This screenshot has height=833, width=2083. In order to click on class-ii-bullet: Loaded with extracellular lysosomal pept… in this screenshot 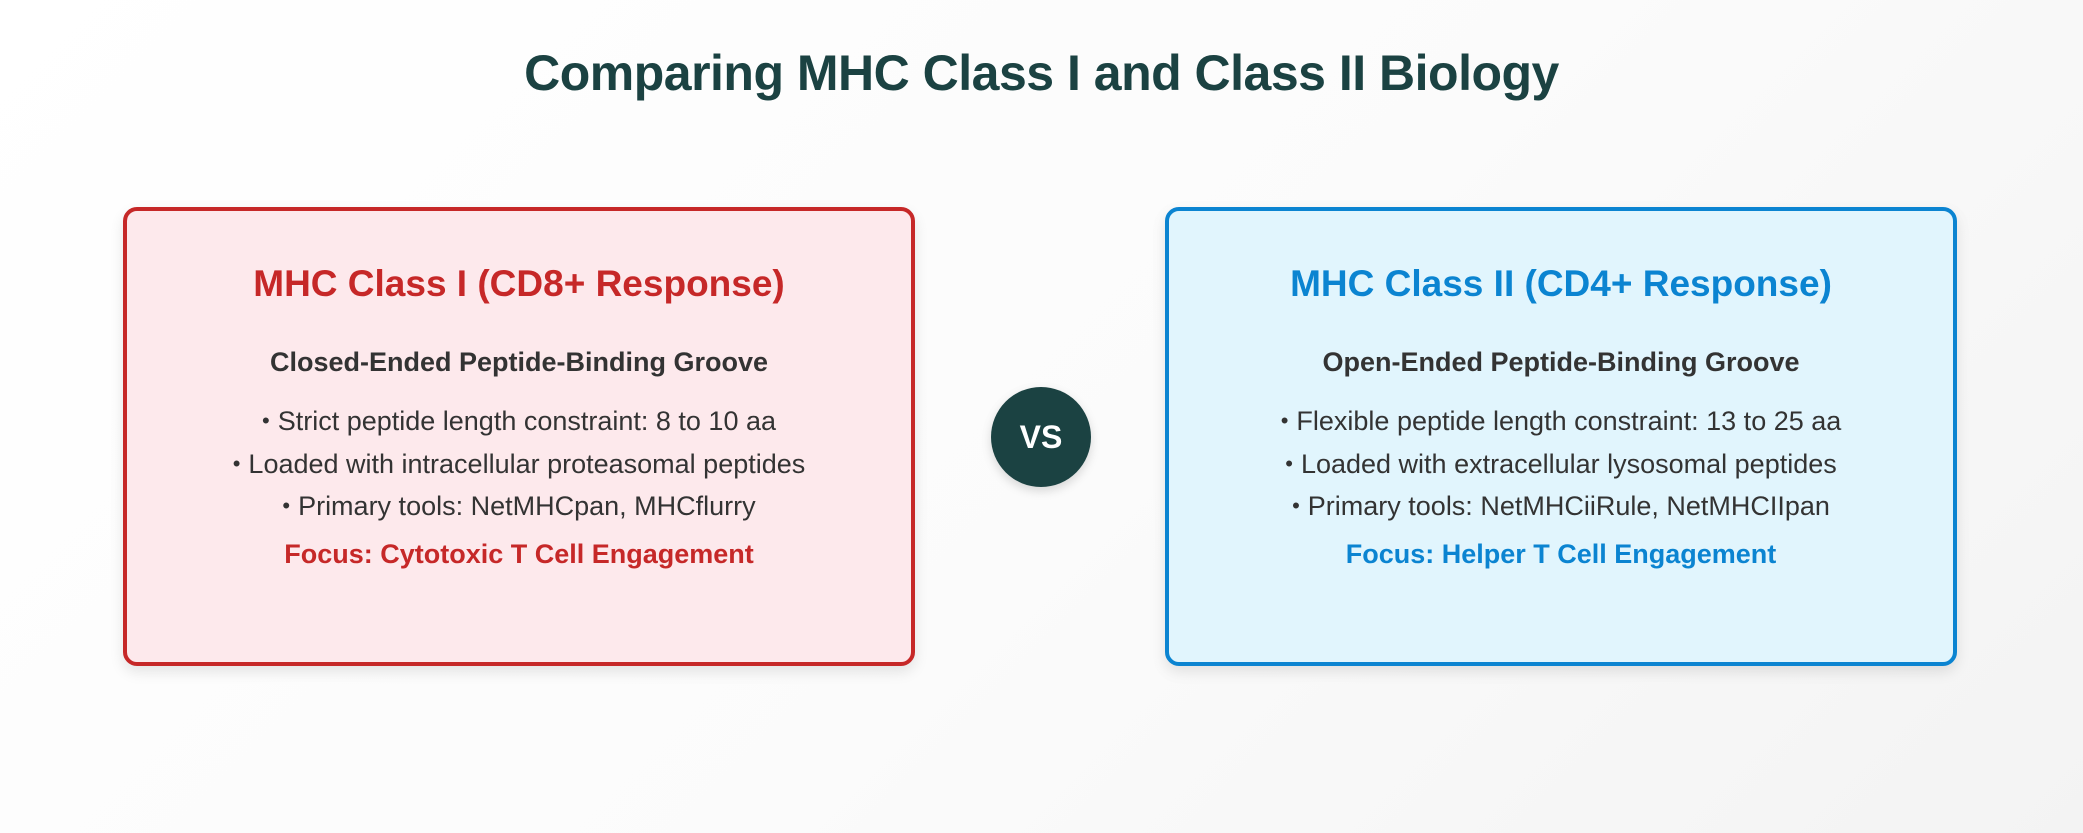, I will do `click(1561, 465)`.